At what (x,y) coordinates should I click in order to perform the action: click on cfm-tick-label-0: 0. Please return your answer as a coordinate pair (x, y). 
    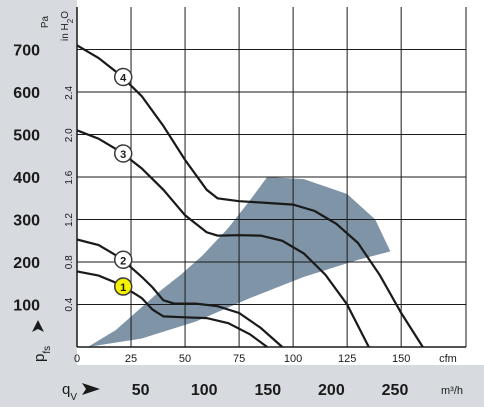
    Looking at the image, I should click on (77, 359).